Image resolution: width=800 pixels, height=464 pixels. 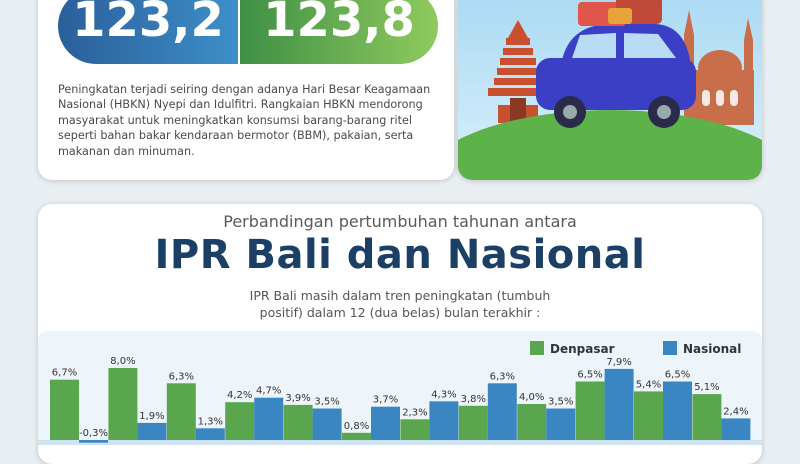 What do you see at coordinates (148, 24) in the screenshot?
I see `ipr-value-left: 123,2` at bounding box center [148, 24].